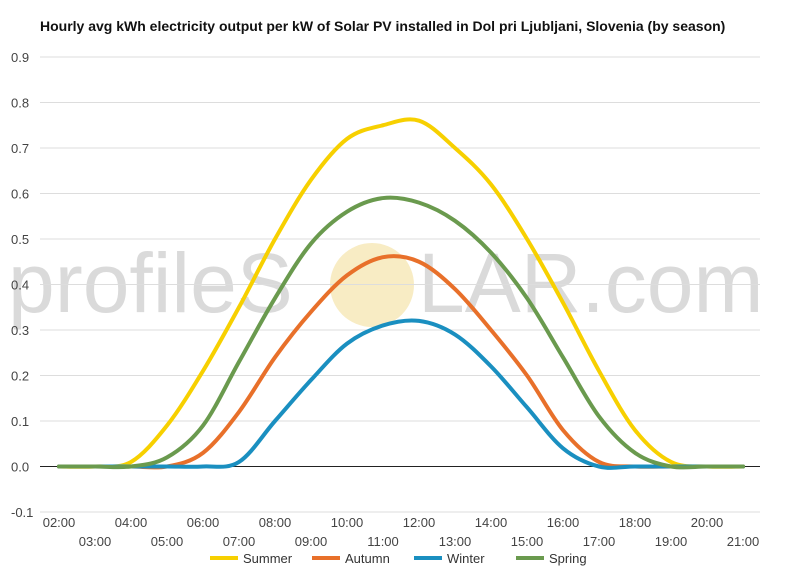 This screenshot has width=800, height=570. Describe the element at coordinates (20, 239) in the screenshot. I see `y-tick-label: 0.5` at that location.